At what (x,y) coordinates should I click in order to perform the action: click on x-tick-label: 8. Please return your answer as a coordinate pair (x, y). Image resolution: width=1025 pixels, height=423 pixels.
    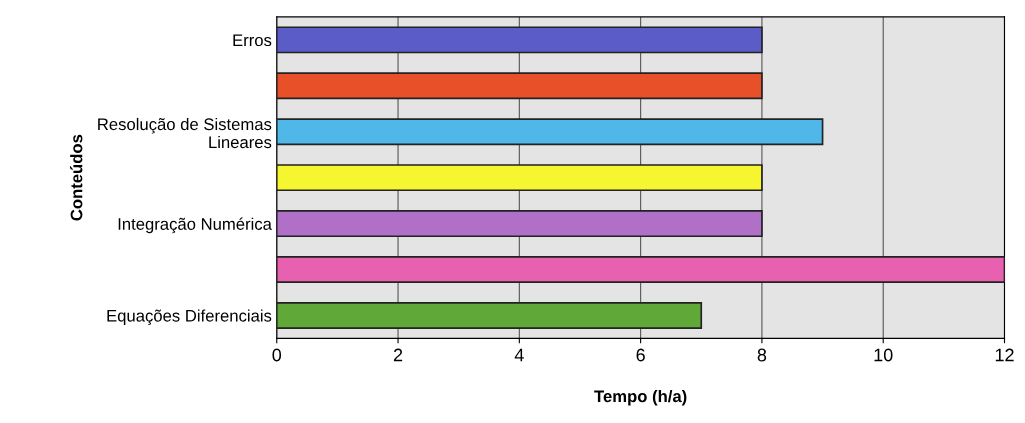
    Looking at the image, I should click on (762, 355).